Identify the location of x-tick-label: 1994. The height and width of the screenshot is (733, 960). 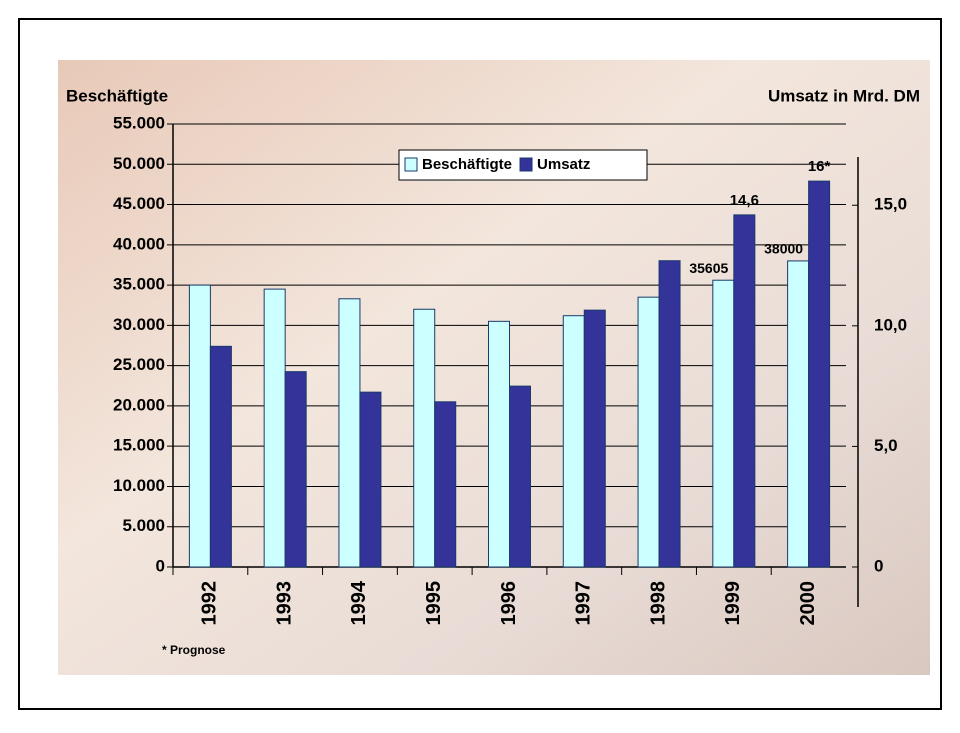
(359, 602).